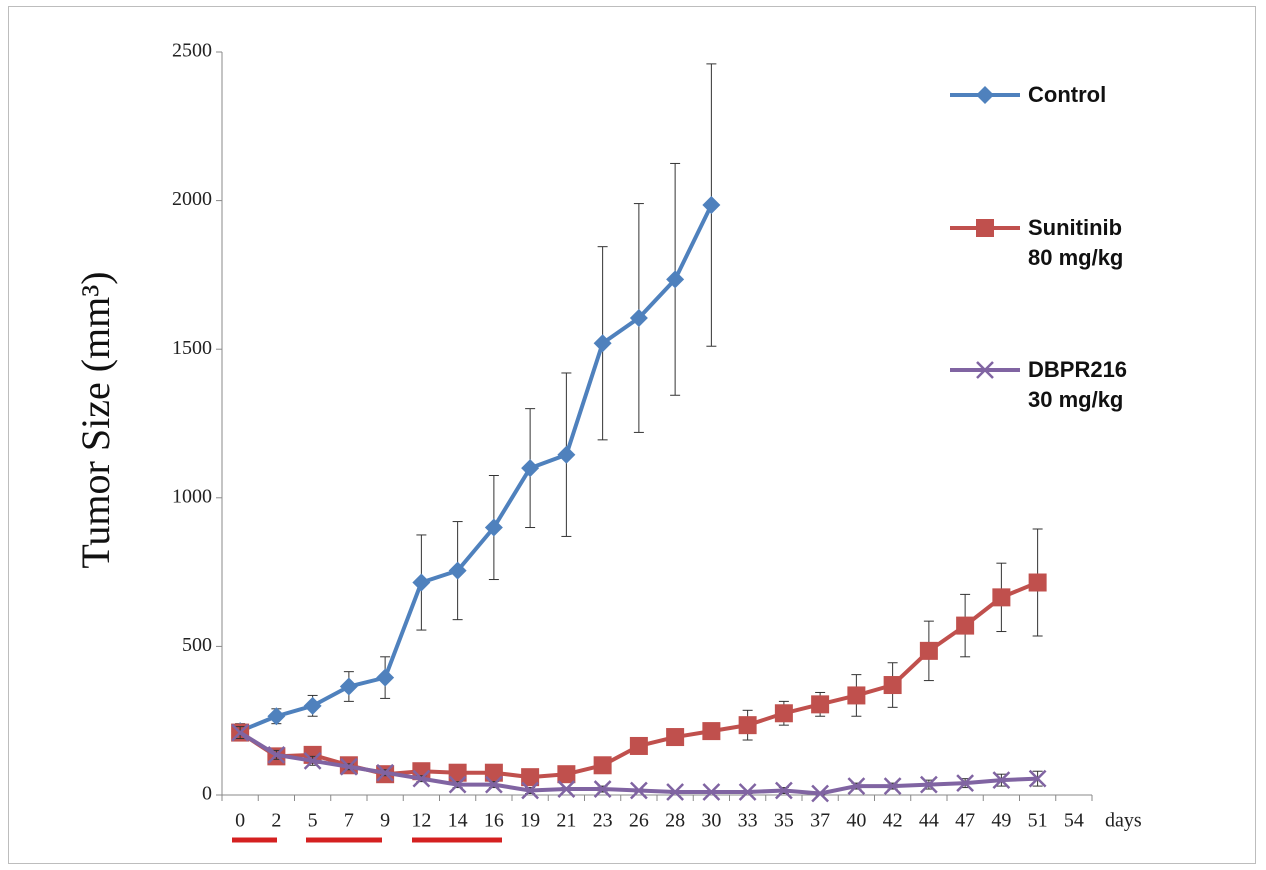 The height and width of the screenshot is (870, 1266). I want to click on y-tick-label: 2000, so click(192, 199).